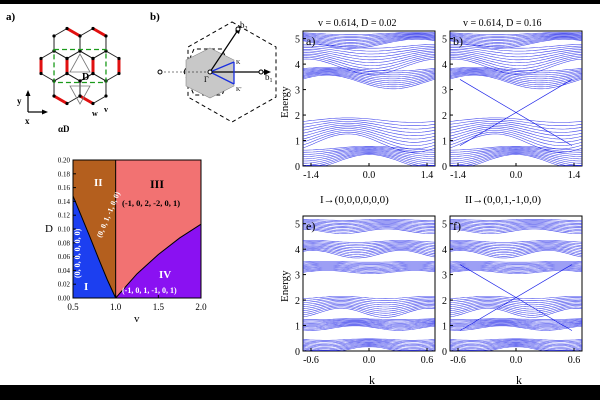 The width and height of the screenshot is (600, 400). I want to click on band-ytick-label: 2, so click(444, 301).